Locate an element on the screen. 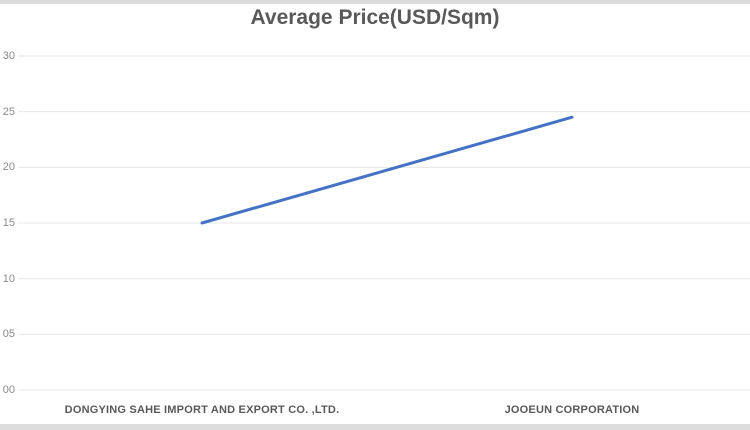  y-axis-tick-label: 15 is located at coordinates (8, 223).